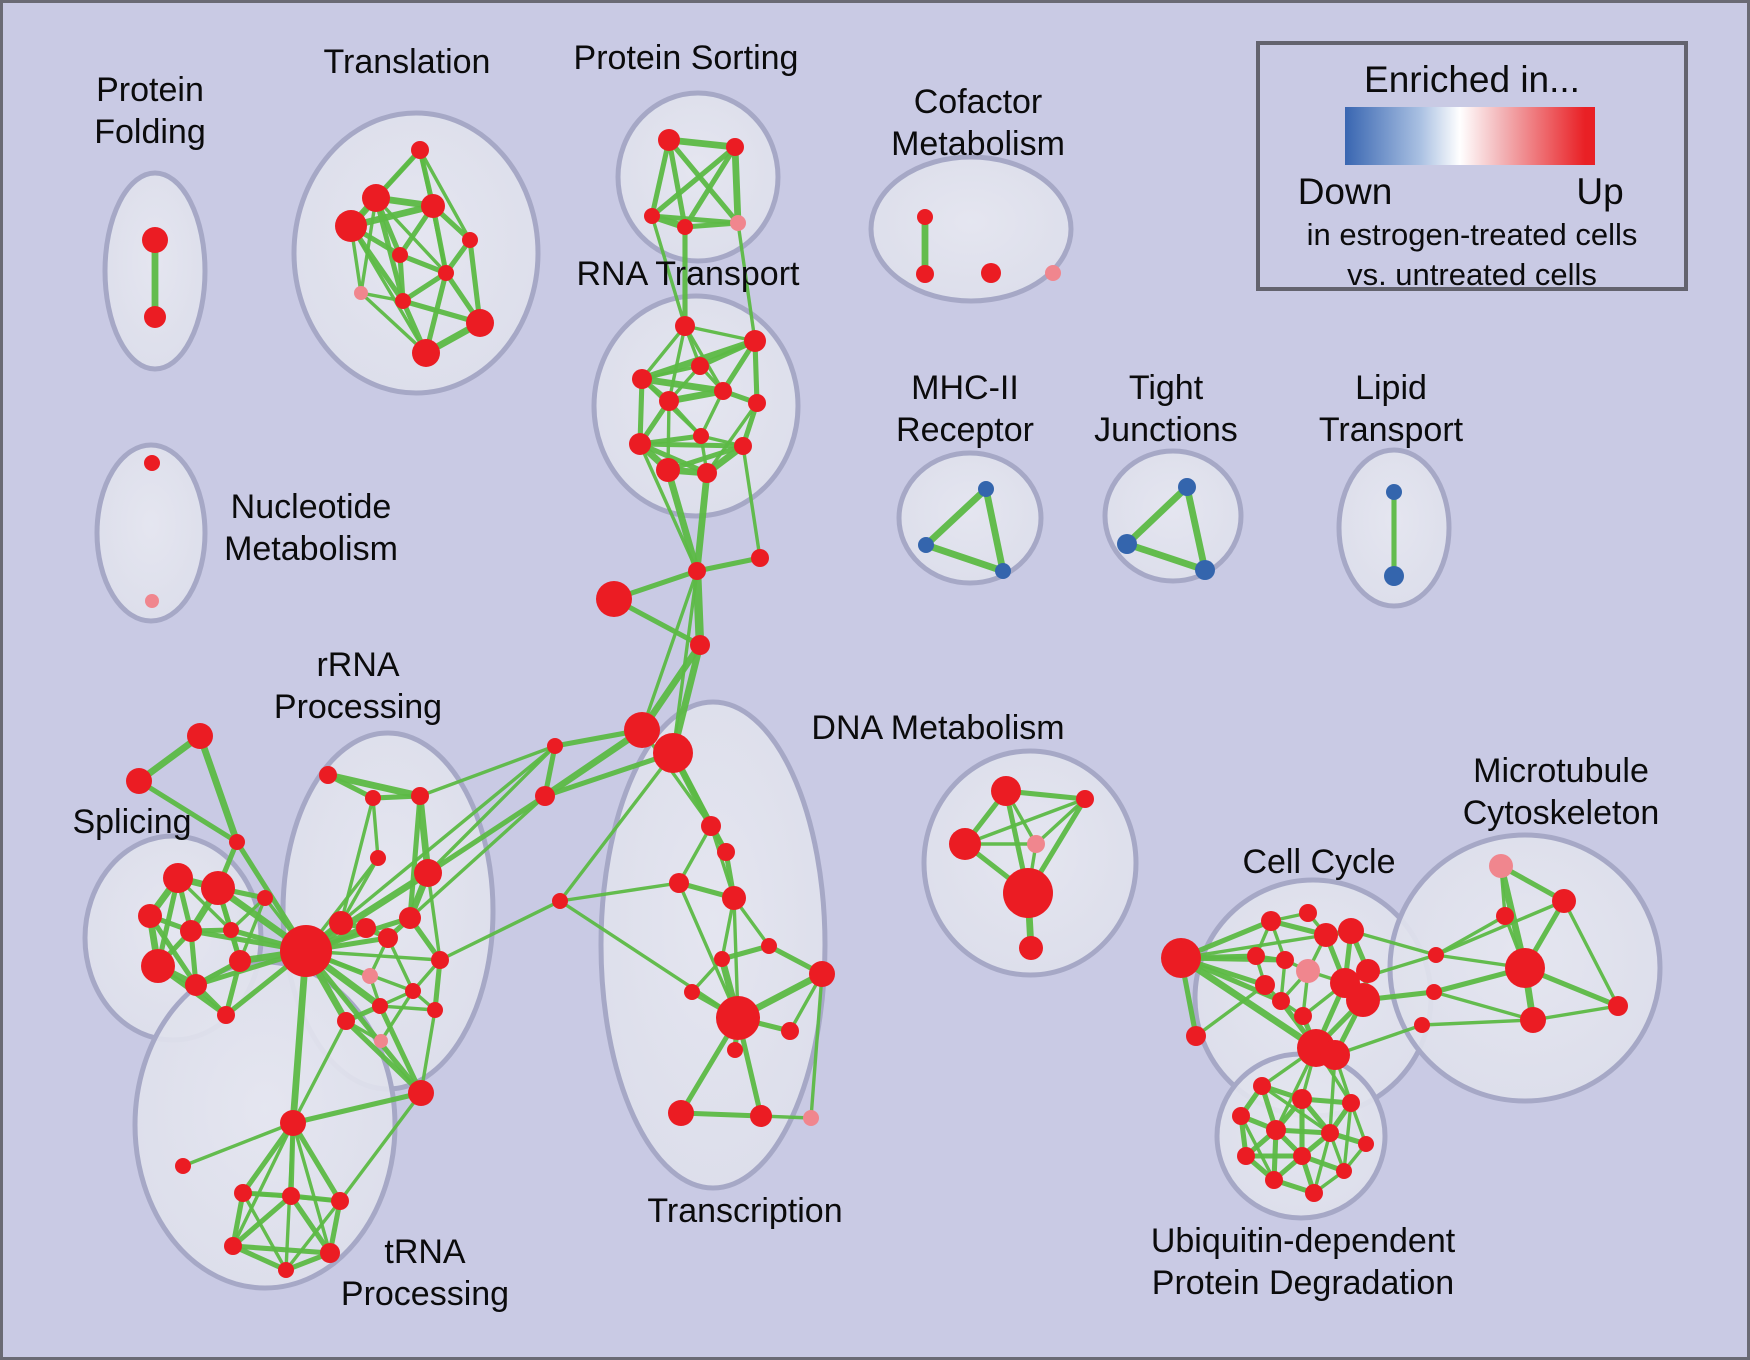 This screenshot has height=1360, width=1750. Describe the element at coordinates (351, 226) in the screenshot. I see `node-t4` at that location.